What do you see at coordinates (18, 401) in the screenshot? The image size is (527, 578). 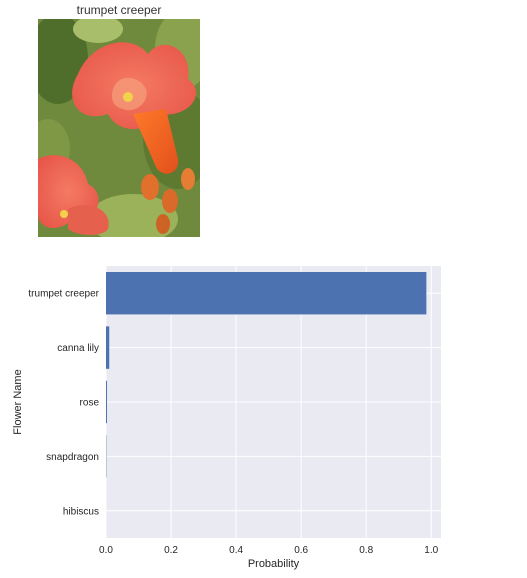 I see `y-axis-label: Flower Name` at bounding box center [18, 401].